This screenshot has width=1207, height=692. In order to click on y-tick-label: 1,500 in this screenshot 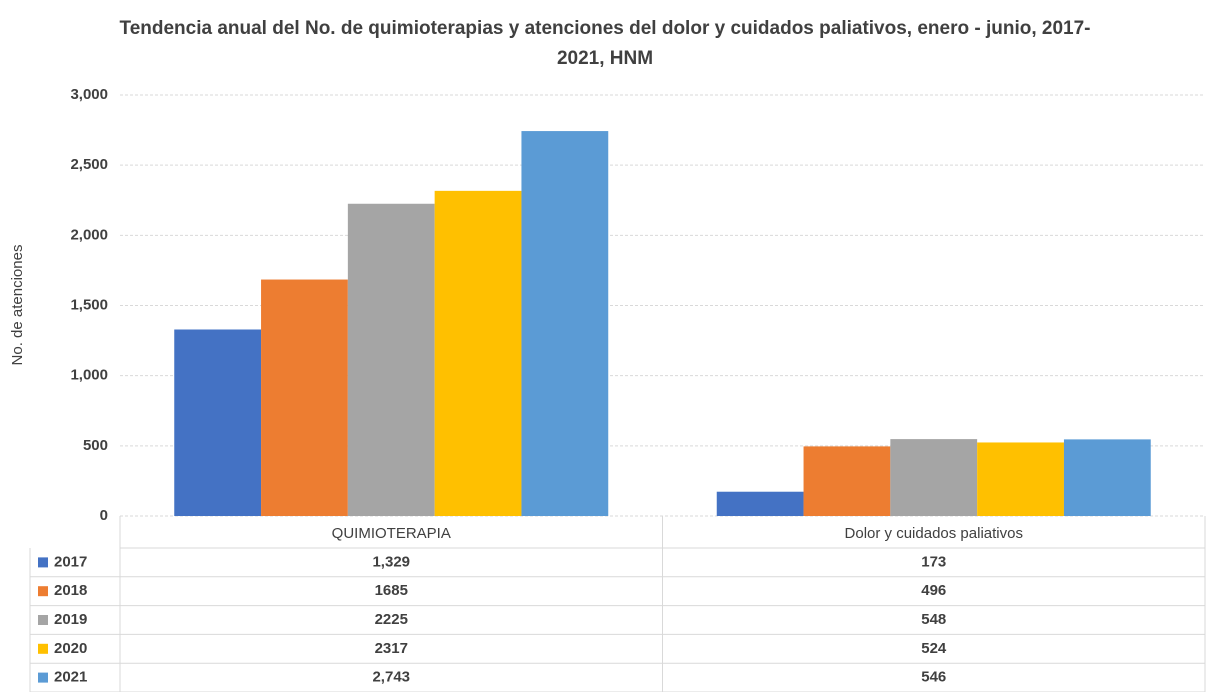, I will do `click(89, 304)`.